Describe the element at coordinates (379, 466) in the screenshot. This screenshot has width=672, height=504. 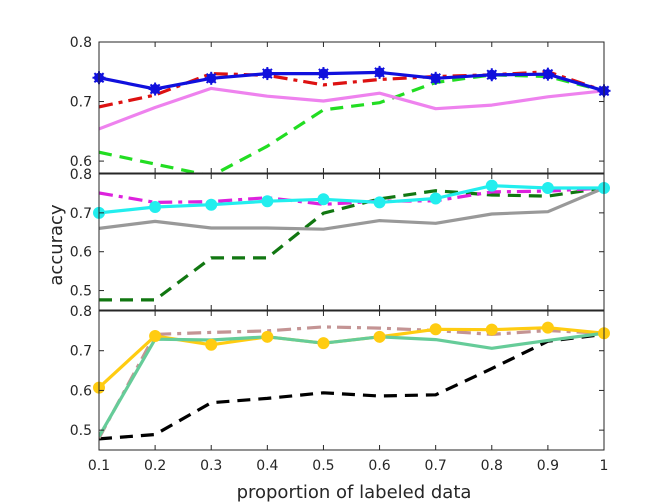
I see `xtick-label: 0.6` at that location.